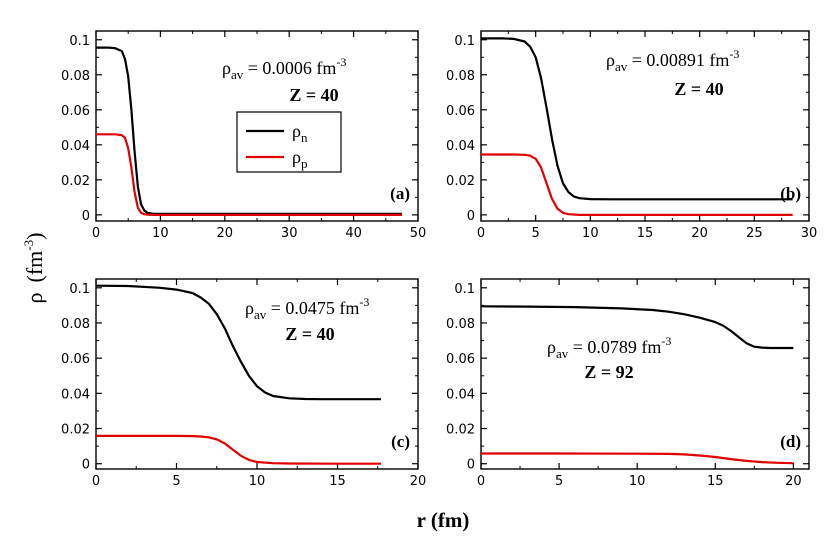  Describe the element at coordinates (754, 233) in the screenshot. I see `panel-b-xtick-label: 25` at that location.